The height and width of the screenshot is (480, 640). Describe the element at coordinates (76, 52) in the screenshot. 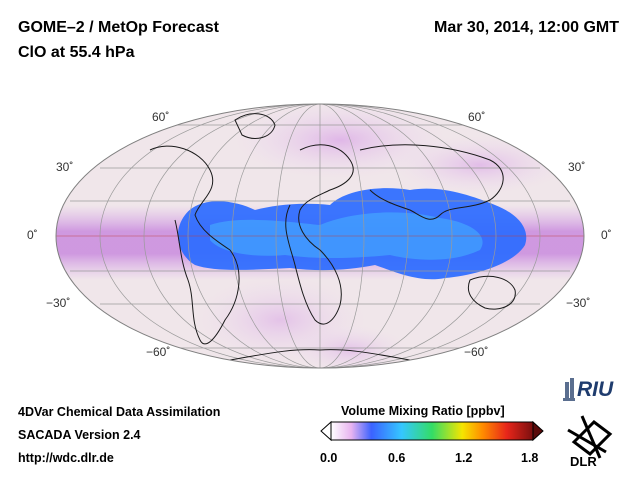

I see `title-line-2: ClO at 55.4 hPa` at that location.